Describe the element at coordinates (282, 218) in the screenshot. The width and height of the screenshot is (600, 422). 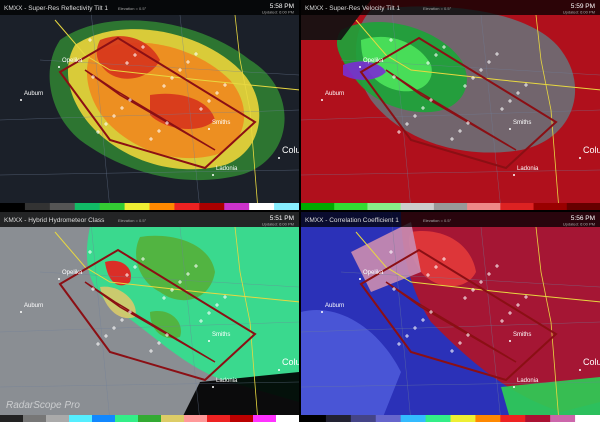
I see `scan-time: 5:51 PM` at that location.